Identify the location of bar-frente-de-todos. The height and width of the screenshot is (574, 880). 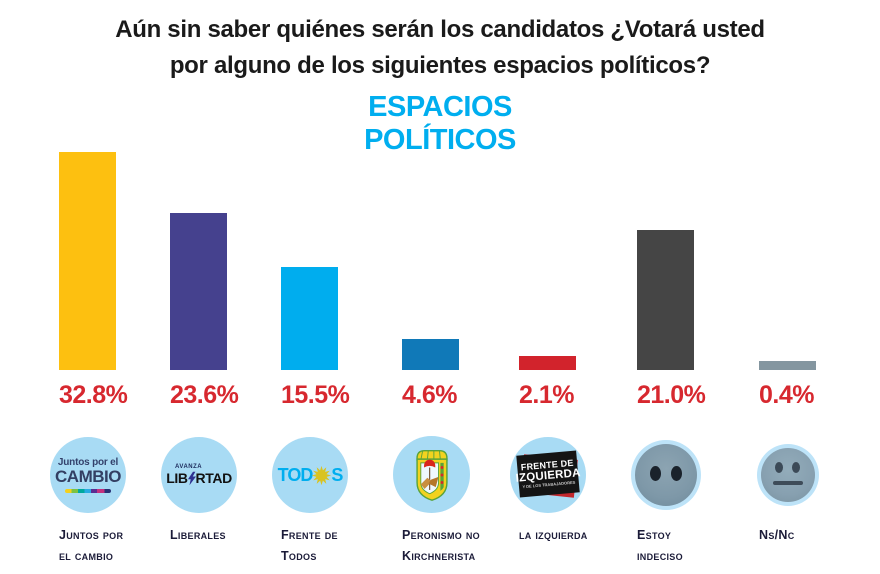
(309, 318).